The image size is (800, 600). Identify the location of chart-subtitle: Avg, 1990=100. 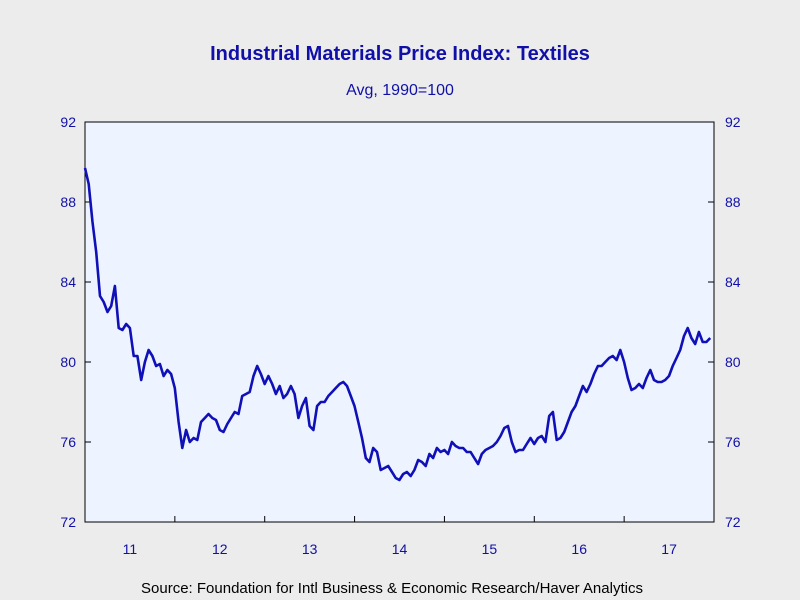
(400, 90).